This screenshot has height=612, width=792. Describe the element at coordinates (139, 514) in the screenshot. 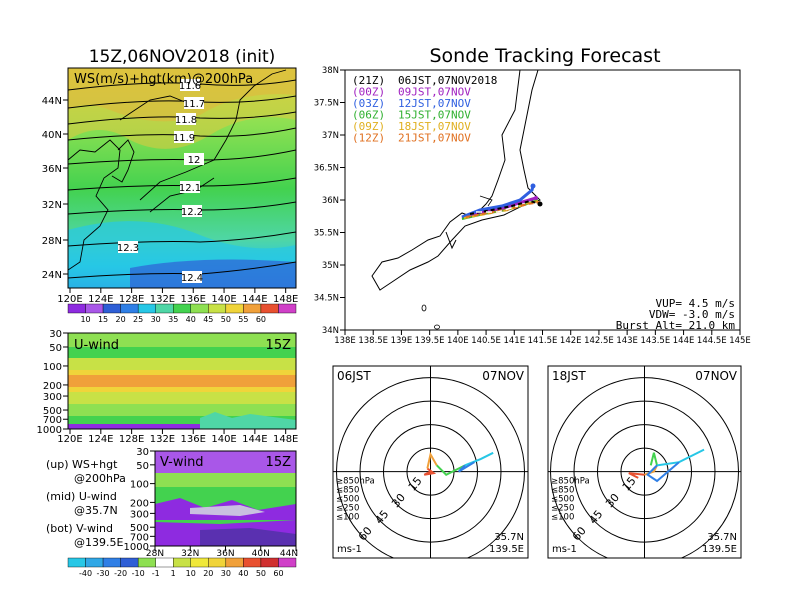

I see `pressure-tick-label: 300` at that location.